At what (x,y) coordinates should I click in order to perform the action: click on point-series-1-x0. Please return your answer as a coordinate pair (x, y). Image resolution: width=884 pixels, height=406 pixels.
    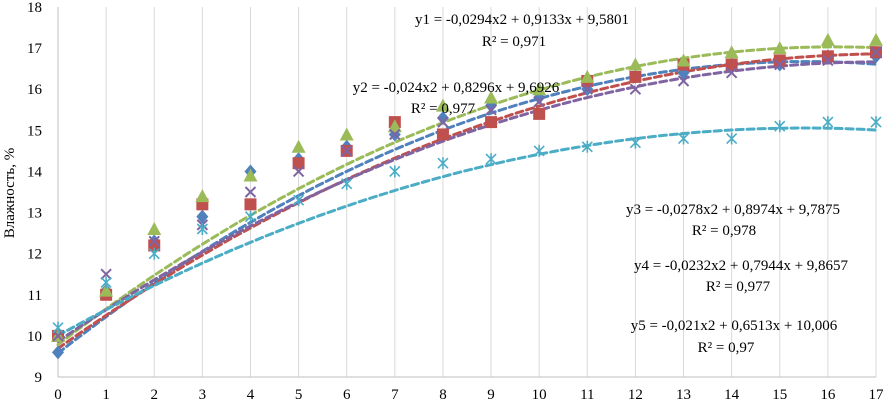
    Looking at the image, I should click on (58, 352).